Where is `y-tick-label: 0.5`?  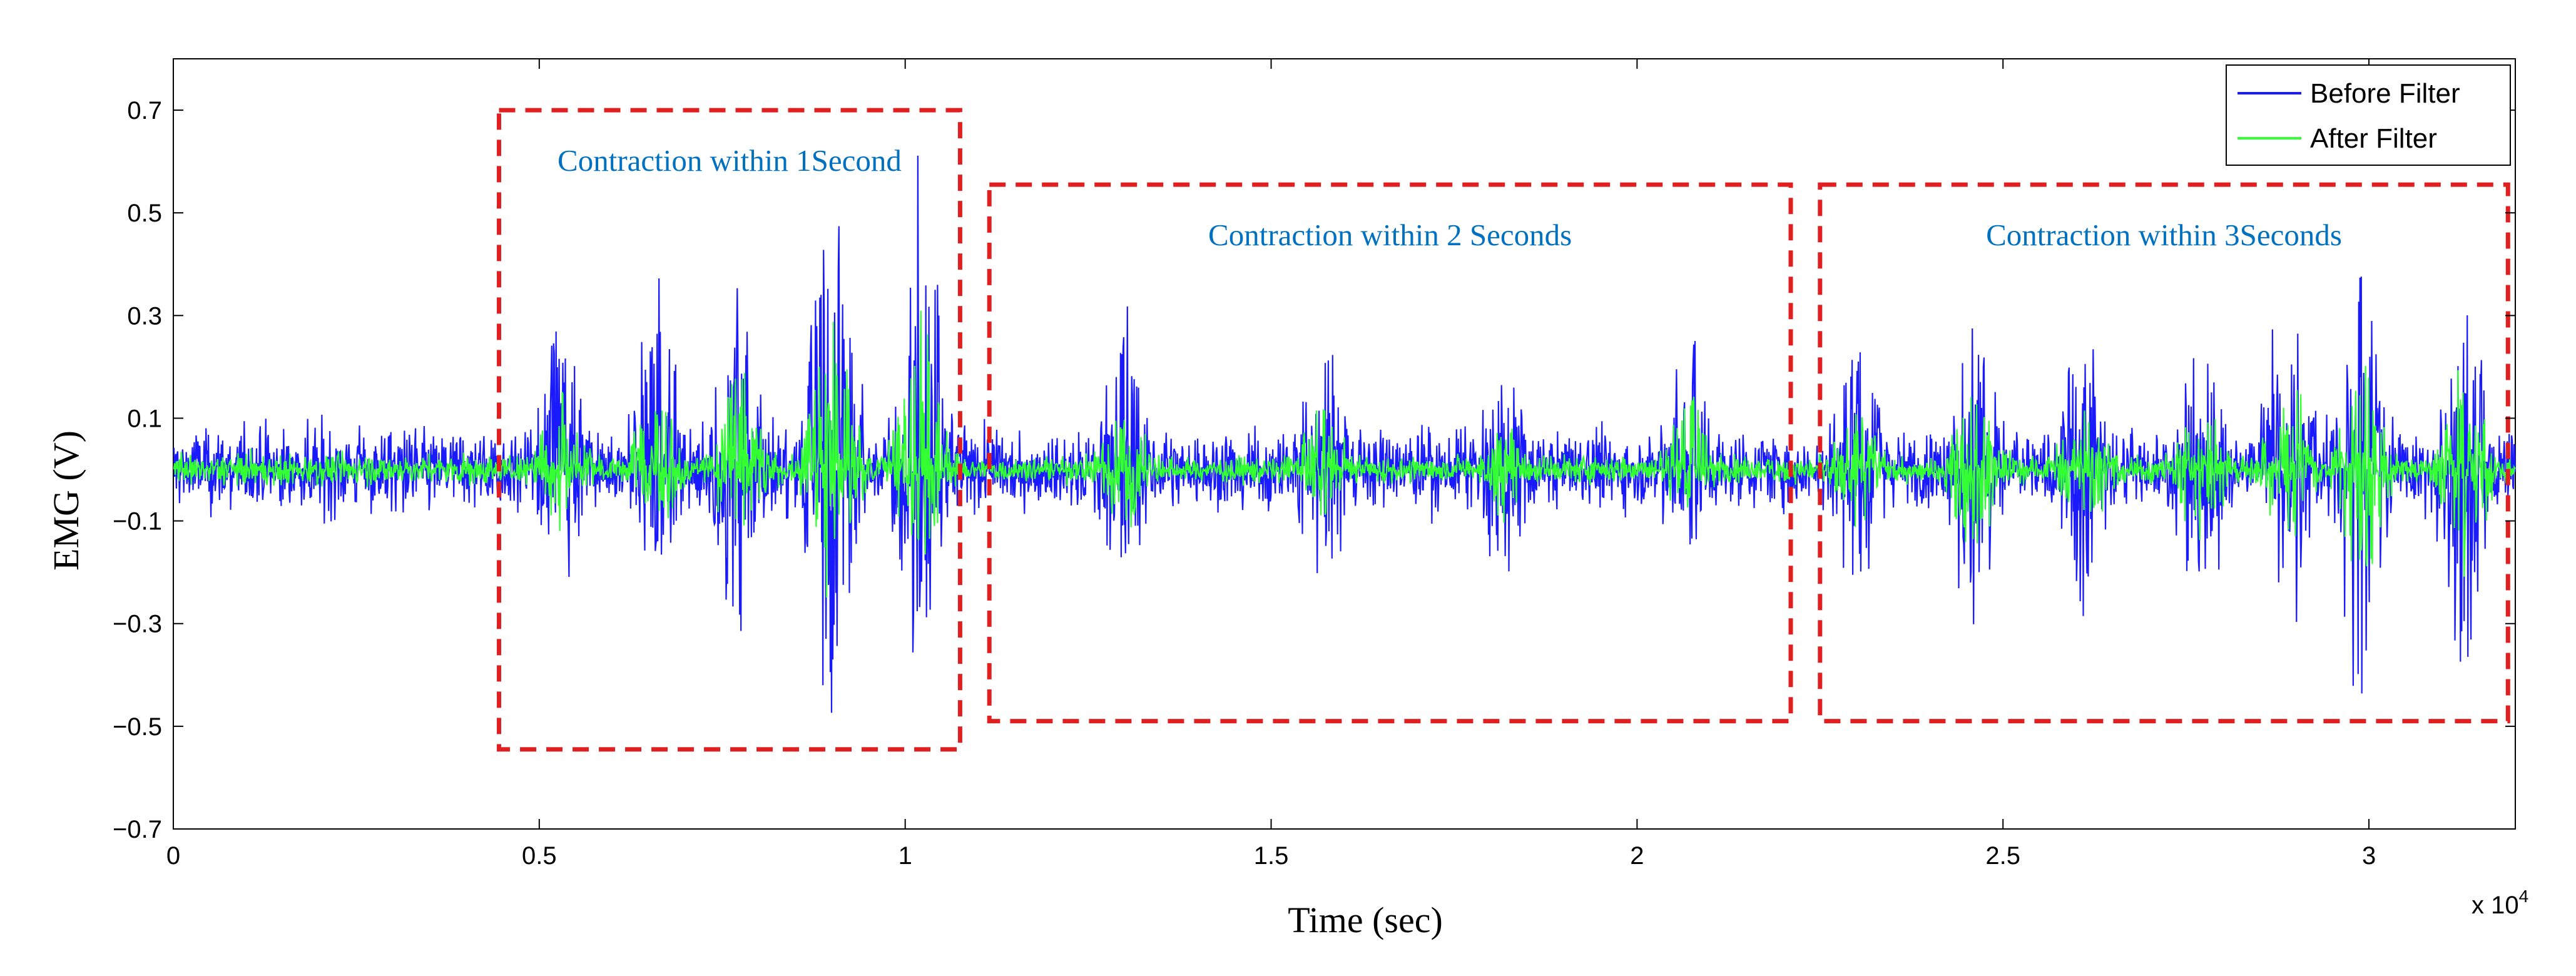
y-tick-label: 0.5 is located at coordinates (144, 213).